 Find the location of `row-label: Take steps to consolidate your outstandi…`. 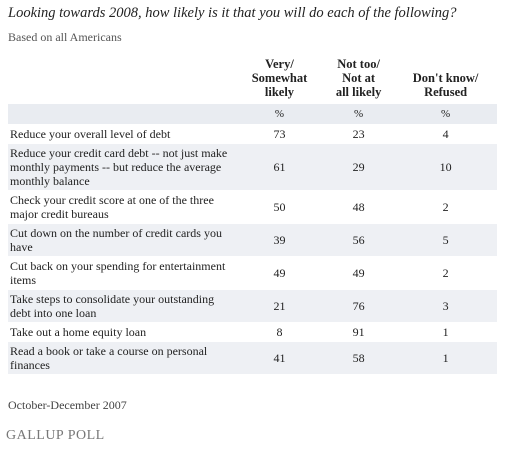

row-label: Take steps to consolidate your outstandi… is located at coordinates (122, 306).